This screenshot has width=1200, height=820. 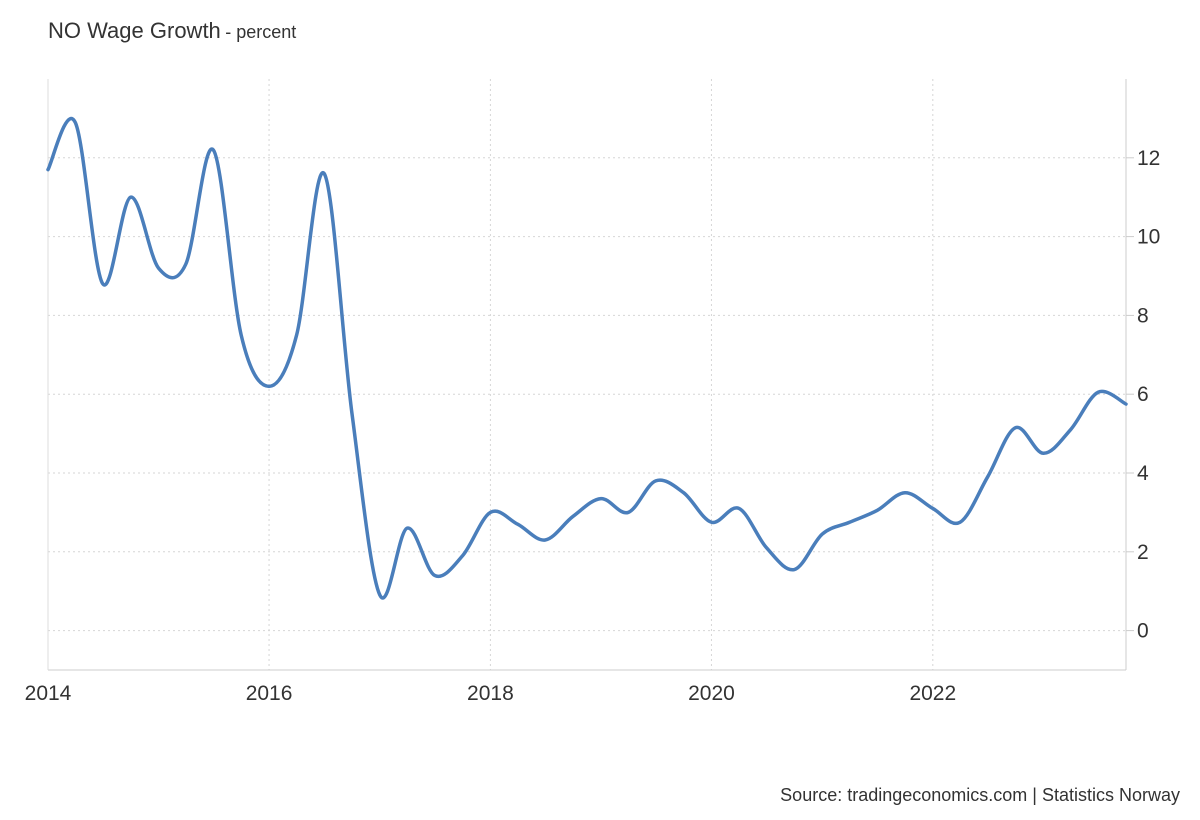 I want to click on chart-header: NO Wage Growth - percent, so click(x=172, y=31).